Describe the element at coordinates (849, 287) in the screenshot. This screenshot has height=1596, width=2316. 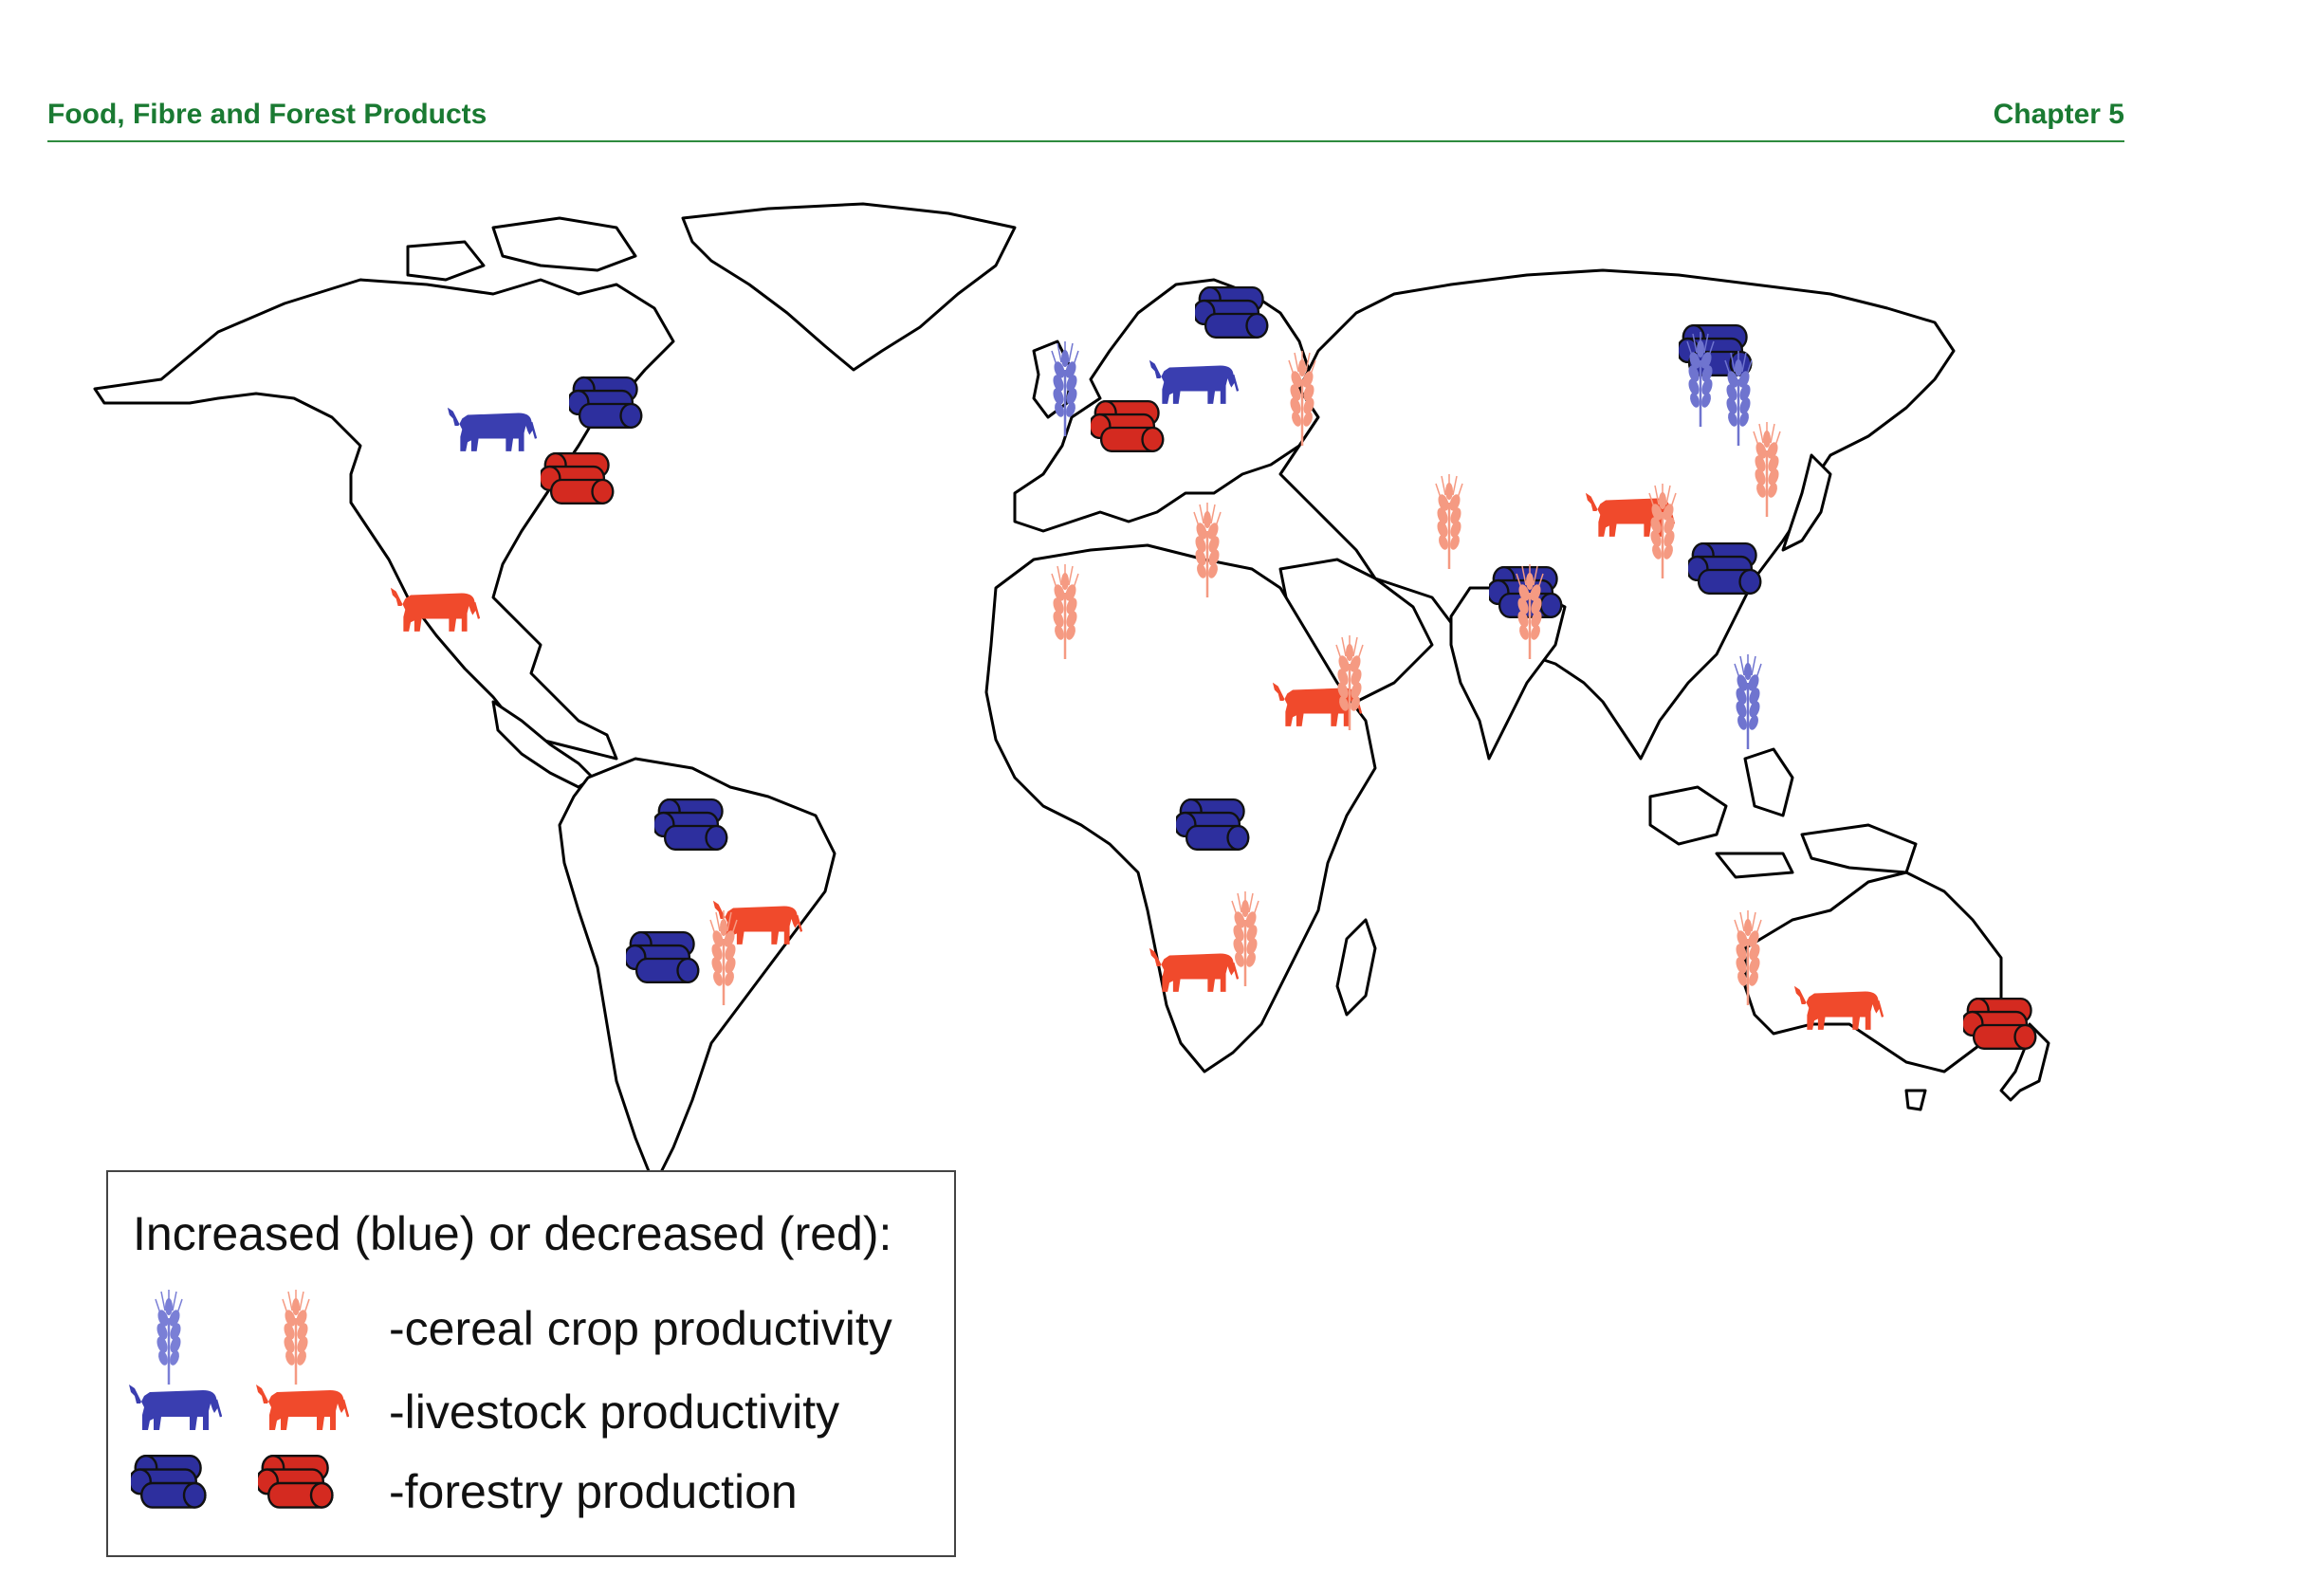
I see `greenland` at that location.